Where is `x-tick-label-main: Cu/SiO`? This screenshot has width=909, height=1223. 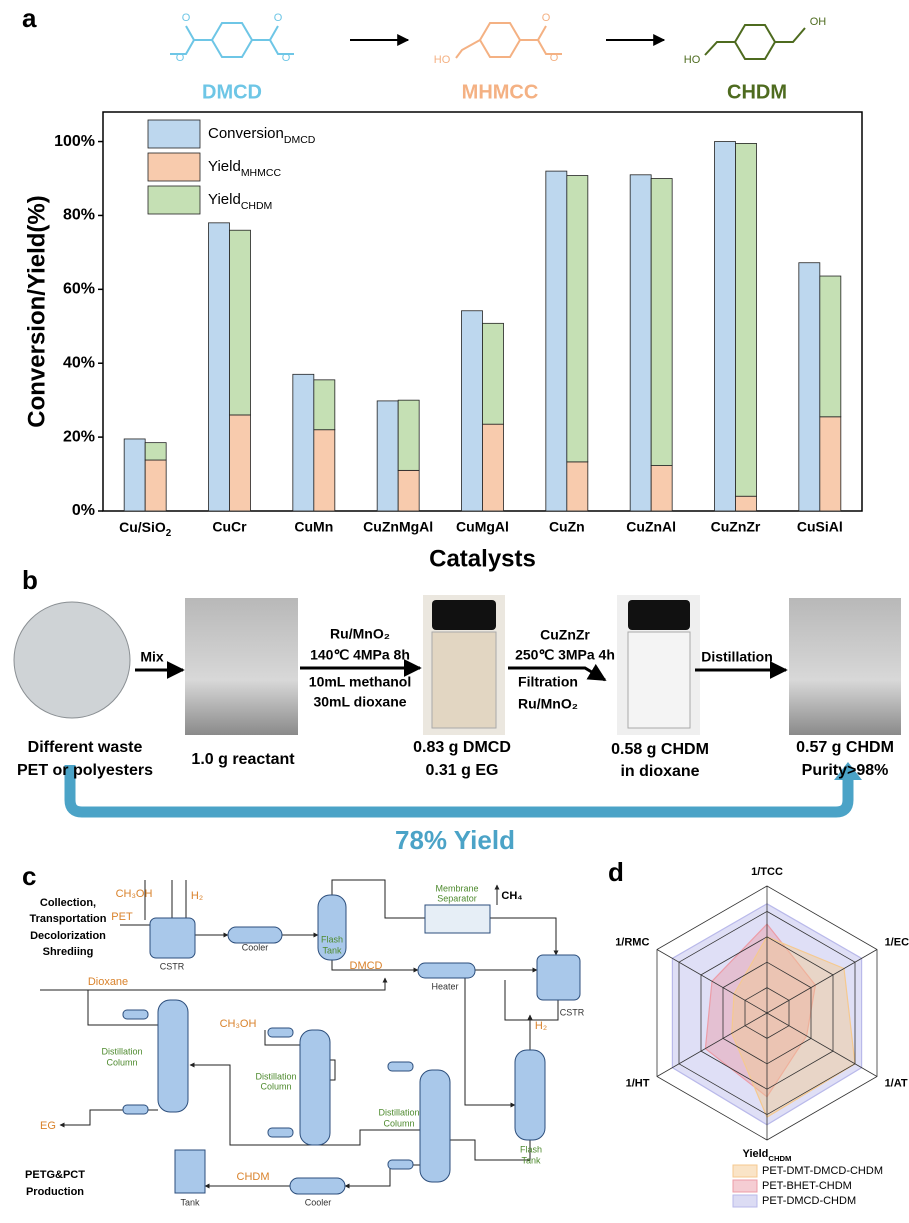 x-tick-label-main: Cu/SiO is located at coordinates (142, 527).